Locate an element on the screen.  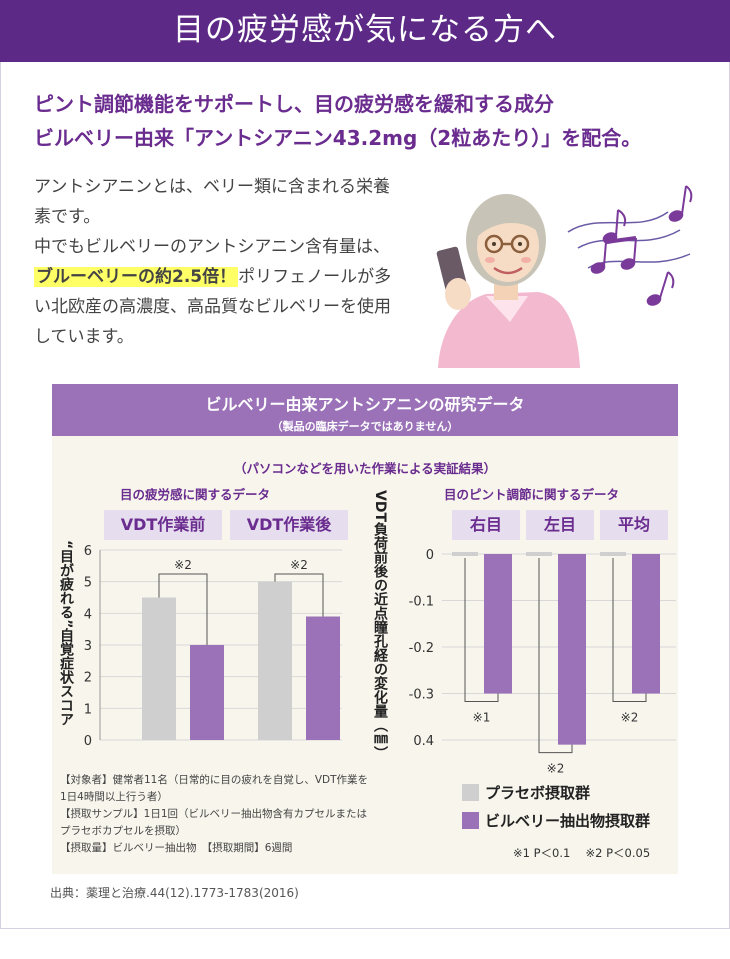
study-title: ビルベリー由来アントシアニンの研究データ is located at coordinates (365, 404).